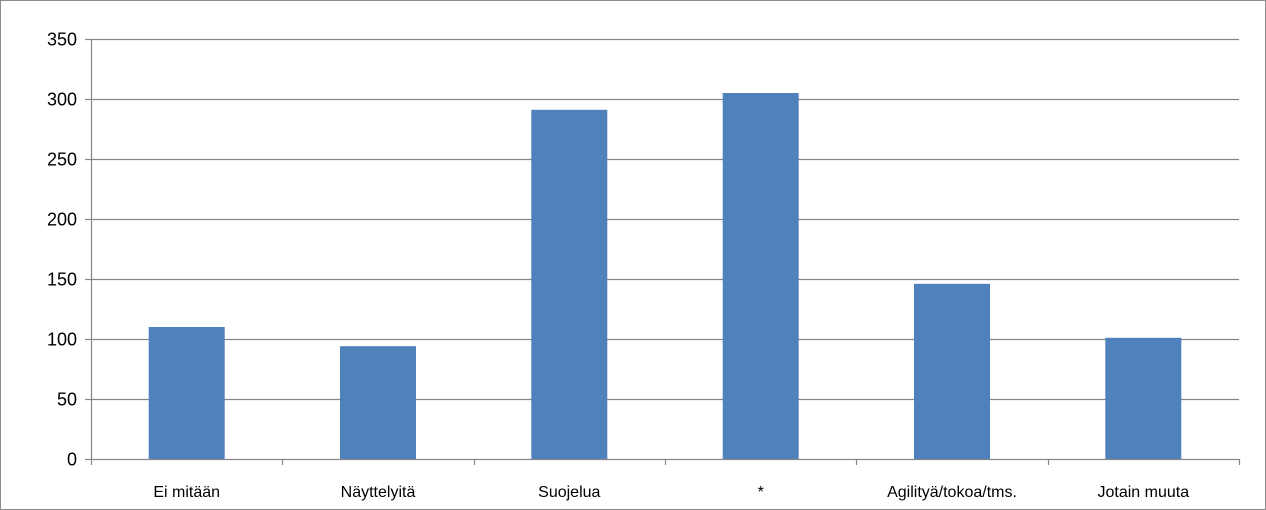 This screenshot has height=510, width=1266. What do you see at coordinates (62, 160) in the screenshot?
I see `y-tick-label: 250` at bounding box center [62, 160].